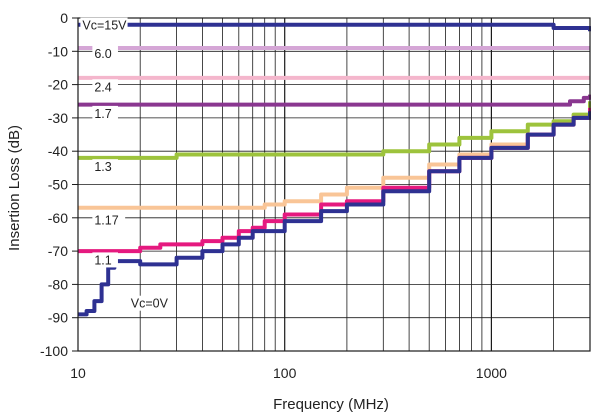 This screenshot has height=417, width=591. I want to click on x-tick-label: 100, so click(285, 373).